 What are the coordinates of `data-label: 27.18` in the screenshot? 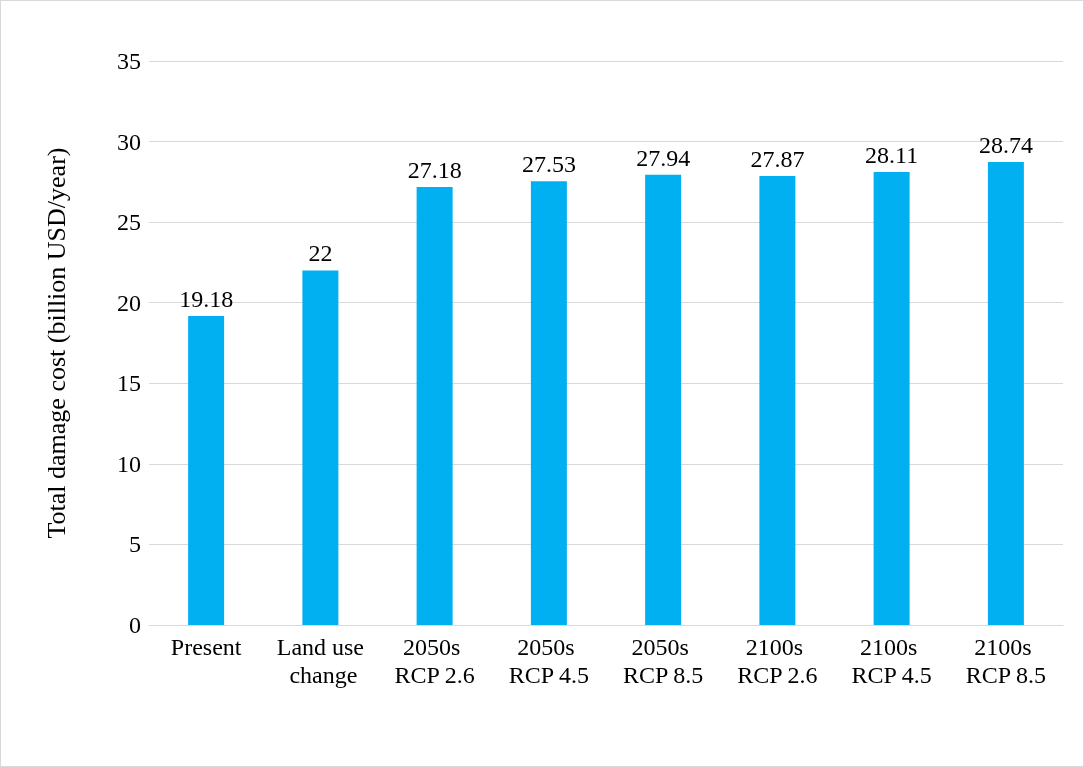 It's located at (434, 170).